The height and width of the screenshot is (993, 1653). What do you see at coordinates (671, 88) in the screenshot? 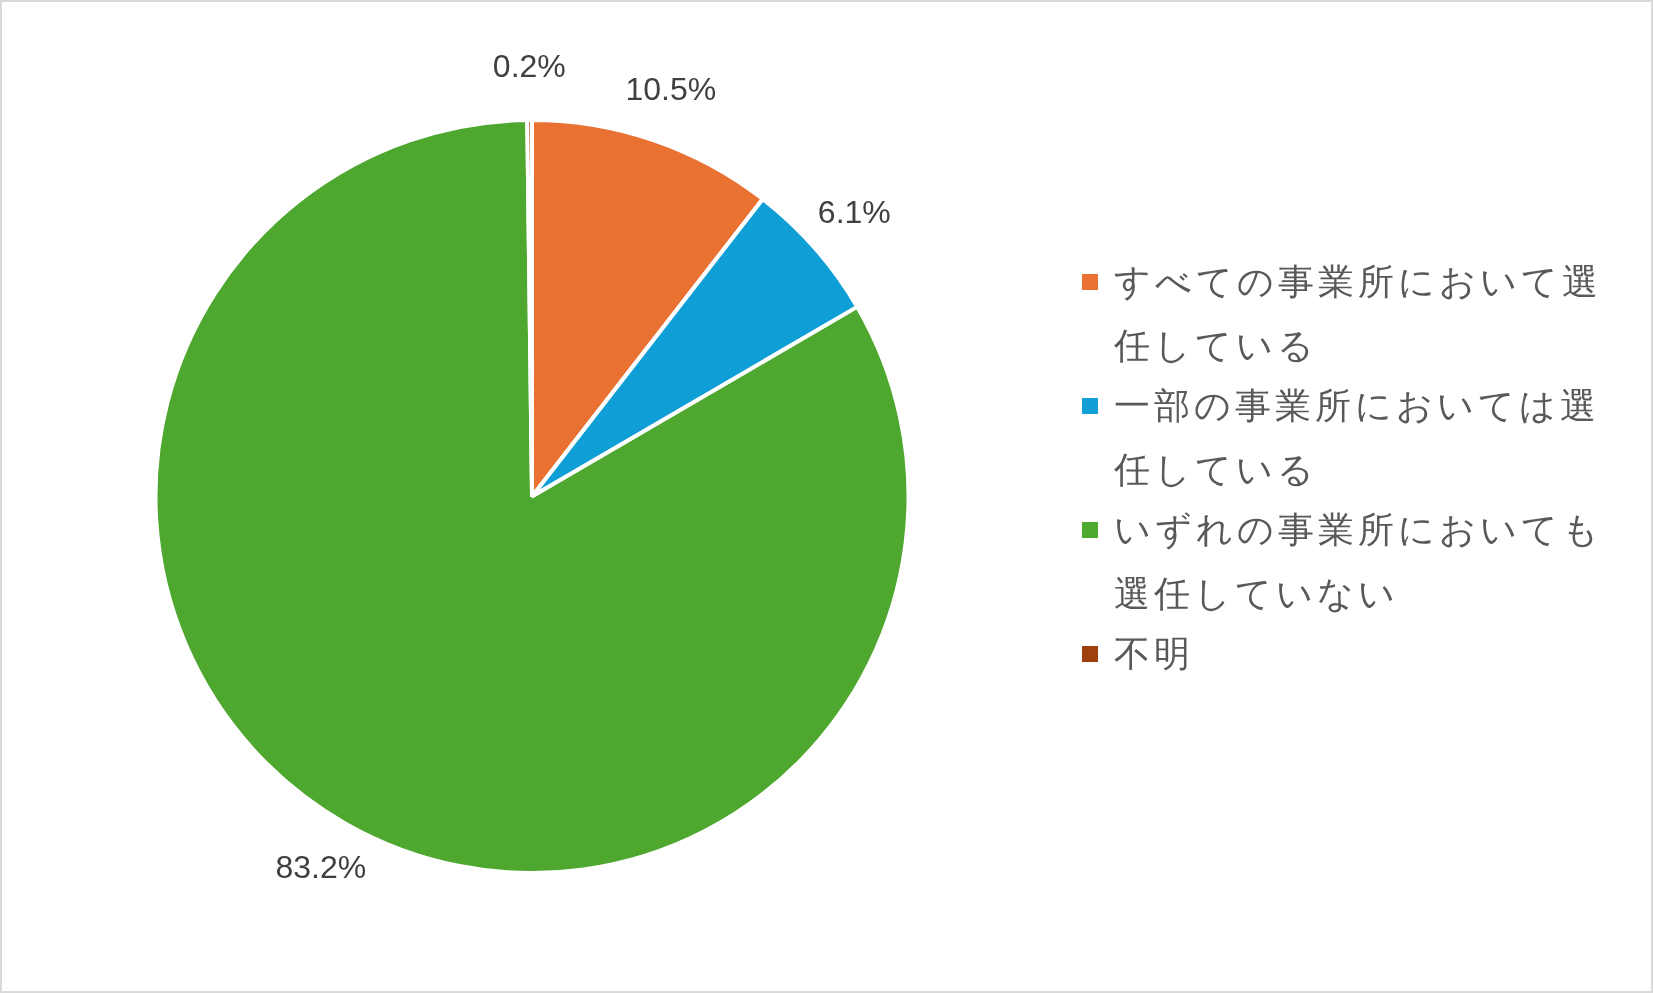
I see `data-label: 10.5%` at bounding box center [671, 88].